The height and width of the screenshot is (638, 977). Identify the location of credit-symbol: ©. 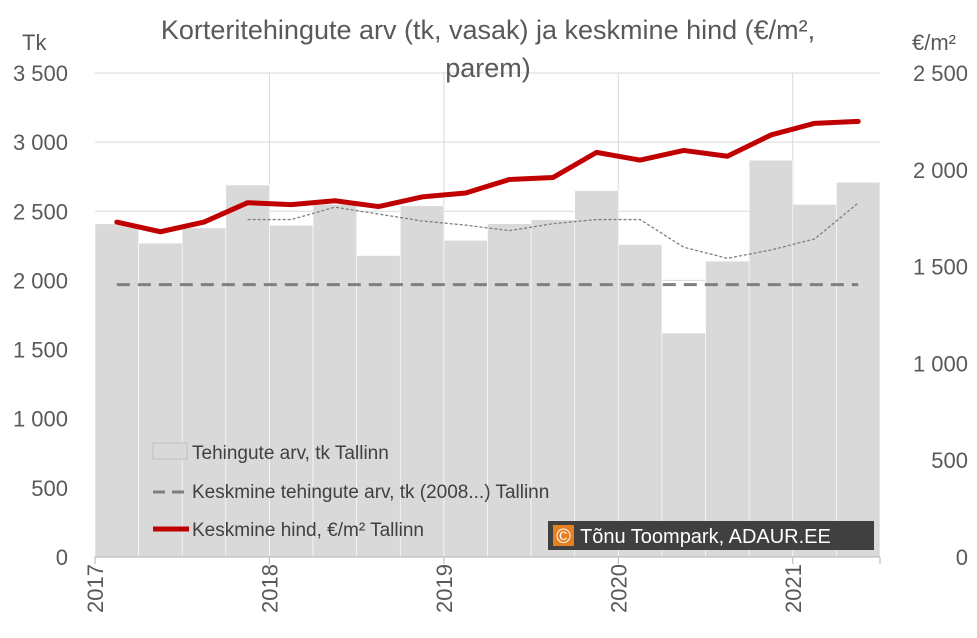
(563, 537).